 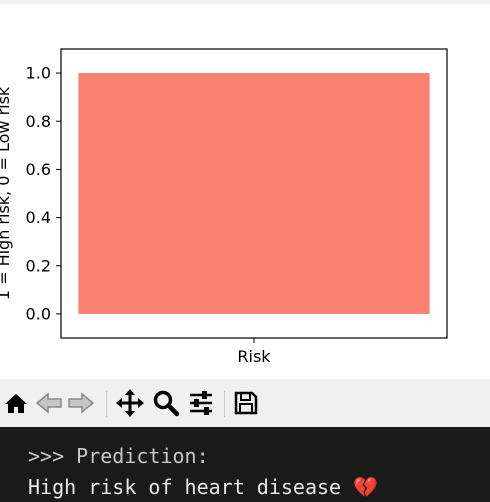 I want to click on save-icon, so click(x=246, y=403).